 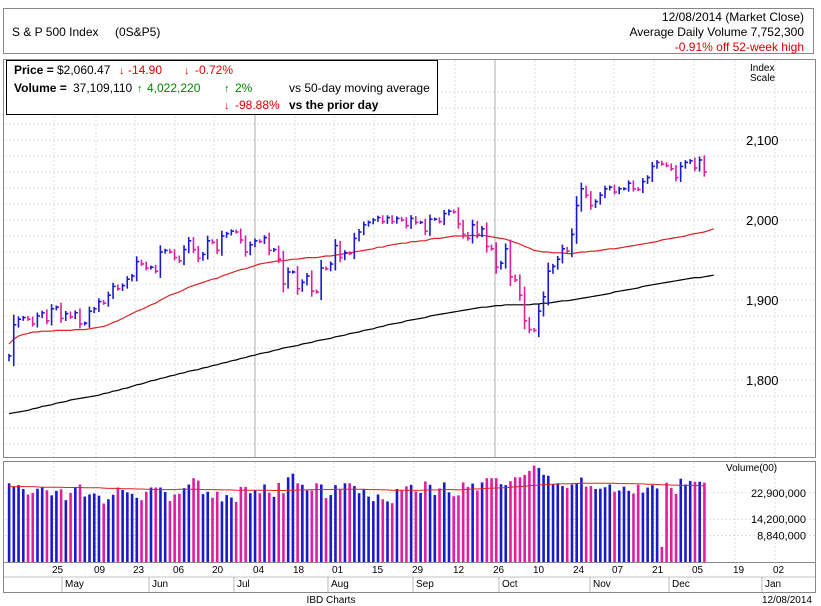 I want to click on volume-bars, so click(x=356, y=513).